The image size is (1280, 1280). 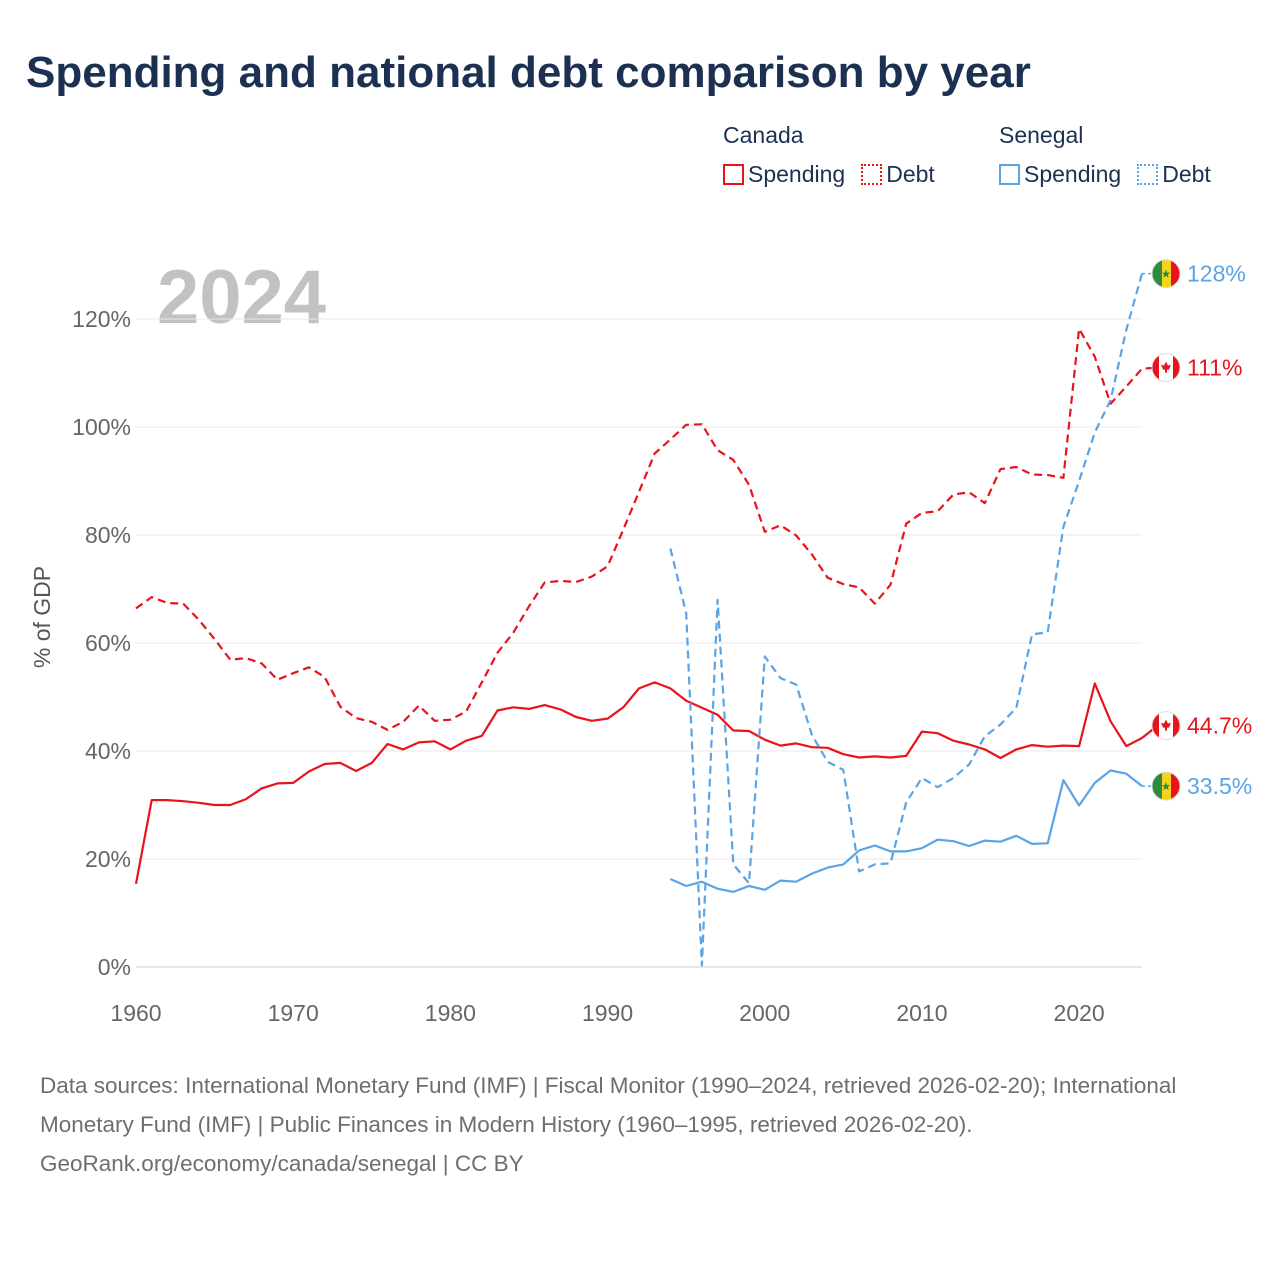 I want to click on y-tick-label: 100%, so click(x=101, y=427).